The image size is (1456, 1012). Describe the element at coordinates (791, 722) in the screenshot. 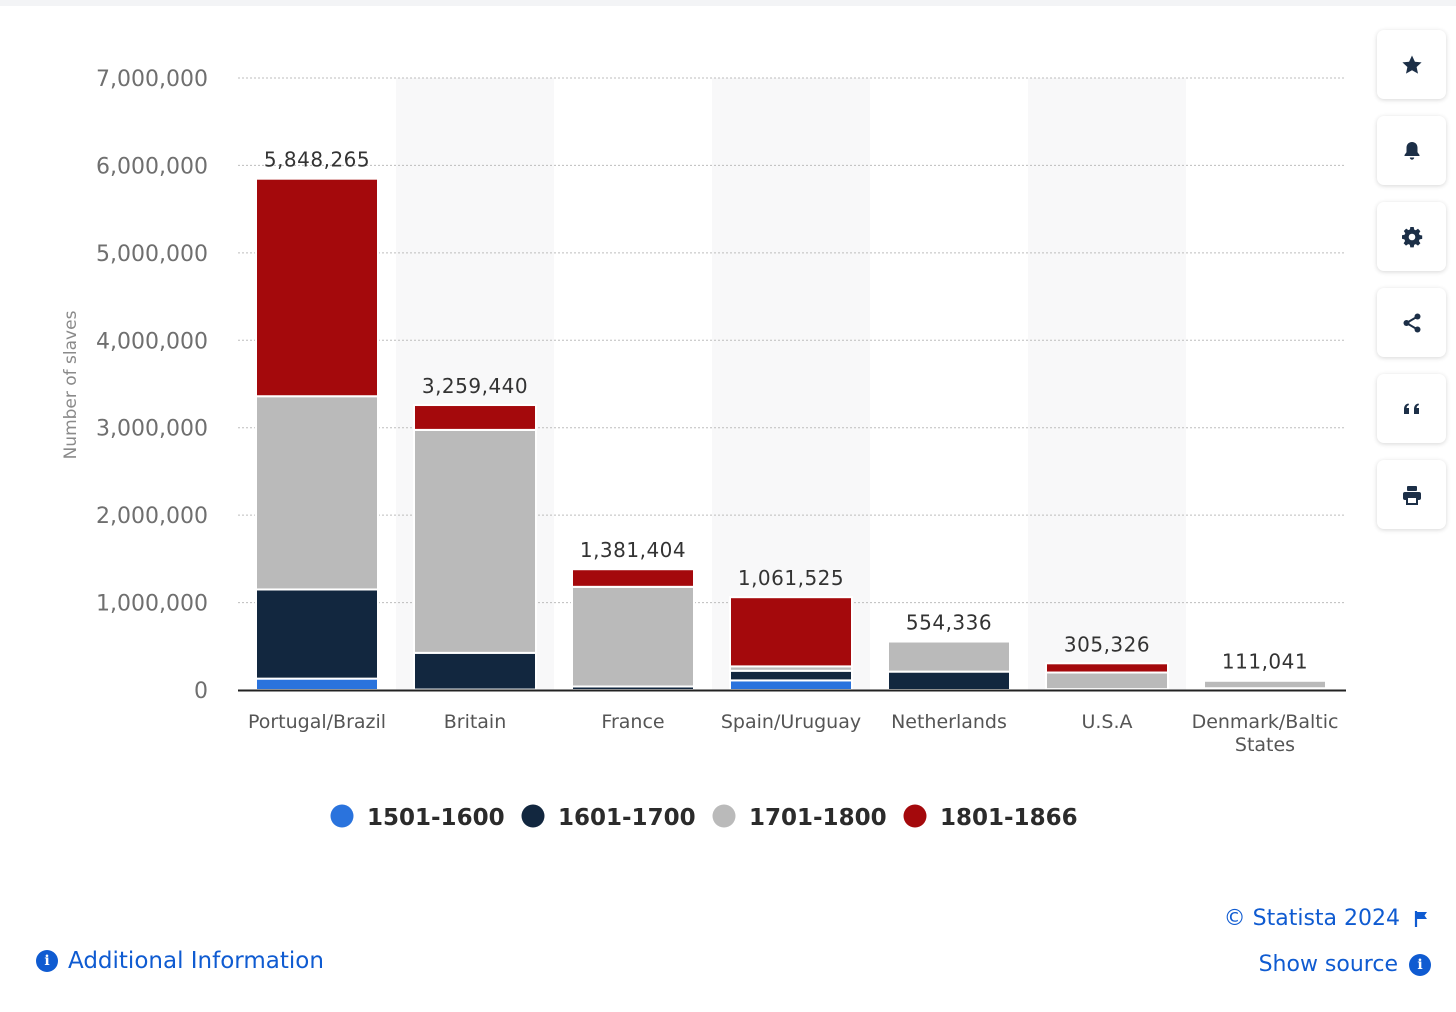

I see `x-tick-label: Spain/Uruguay` at that location.